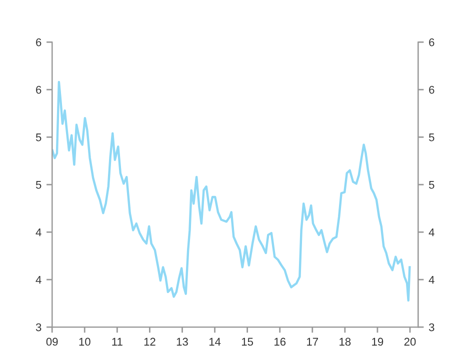 This screenshot has width=453, height=354. What do you see at coordinates (431, 327) in the screenshot?
I see `y2-tick-label: 3` at bounding box center [431, 327].